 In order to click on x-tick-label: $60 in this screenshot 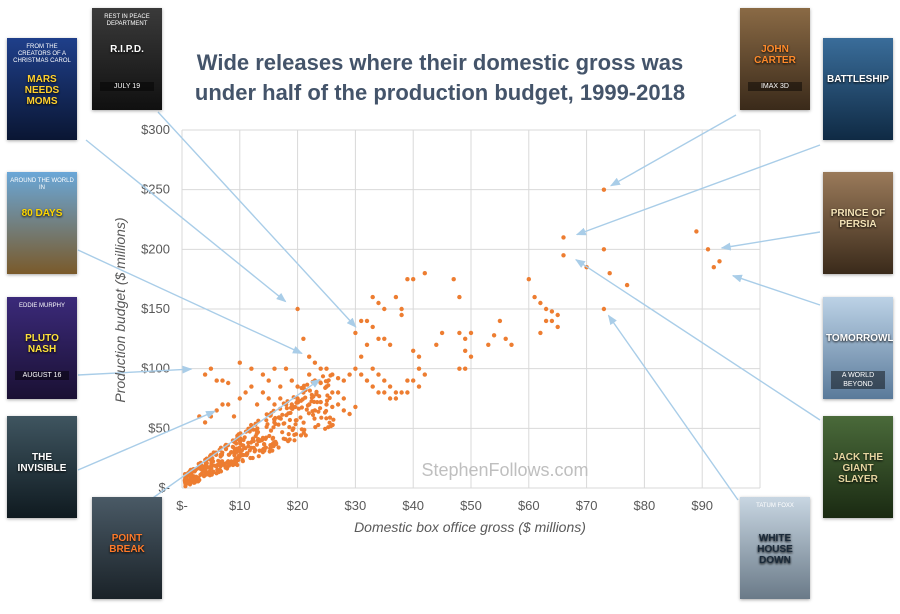, I will do `click(529, 505)`.